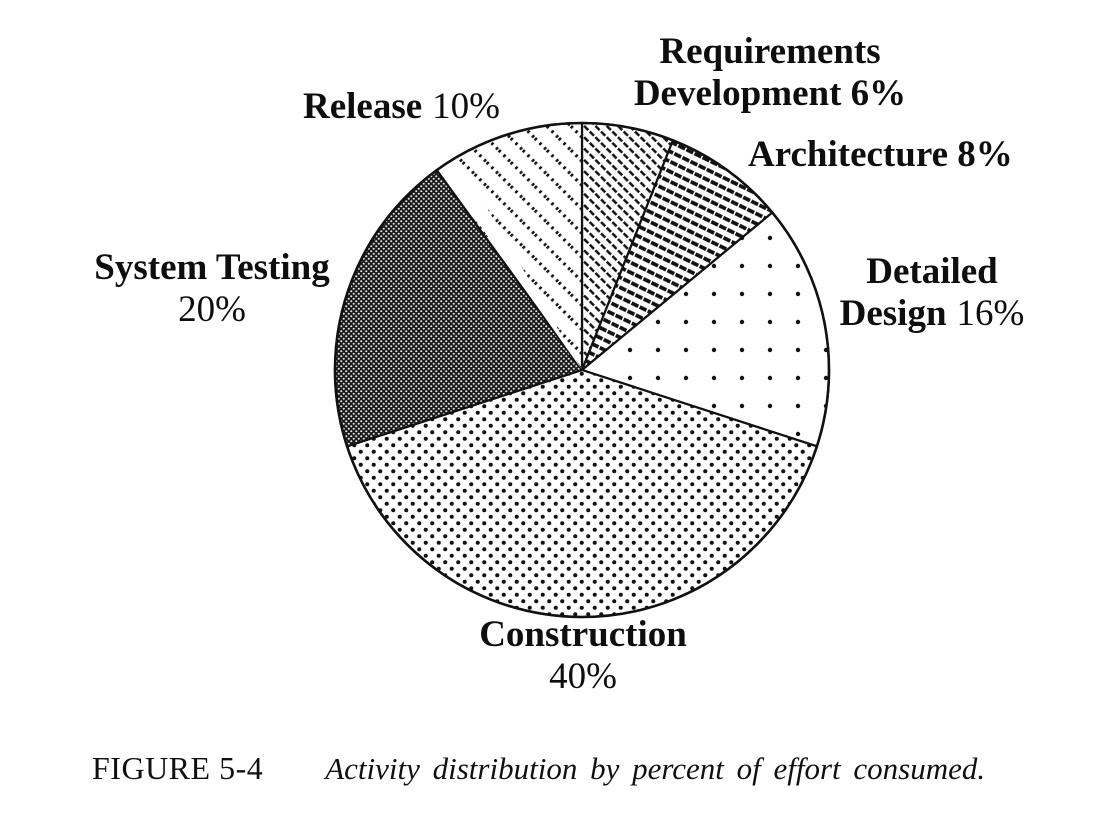 This screenshot has width=1100, height=834. Describe the element at coordinates (178, 768) in the screenshot. I see `figure-caption-label: FIGURE 5-4` at that location.